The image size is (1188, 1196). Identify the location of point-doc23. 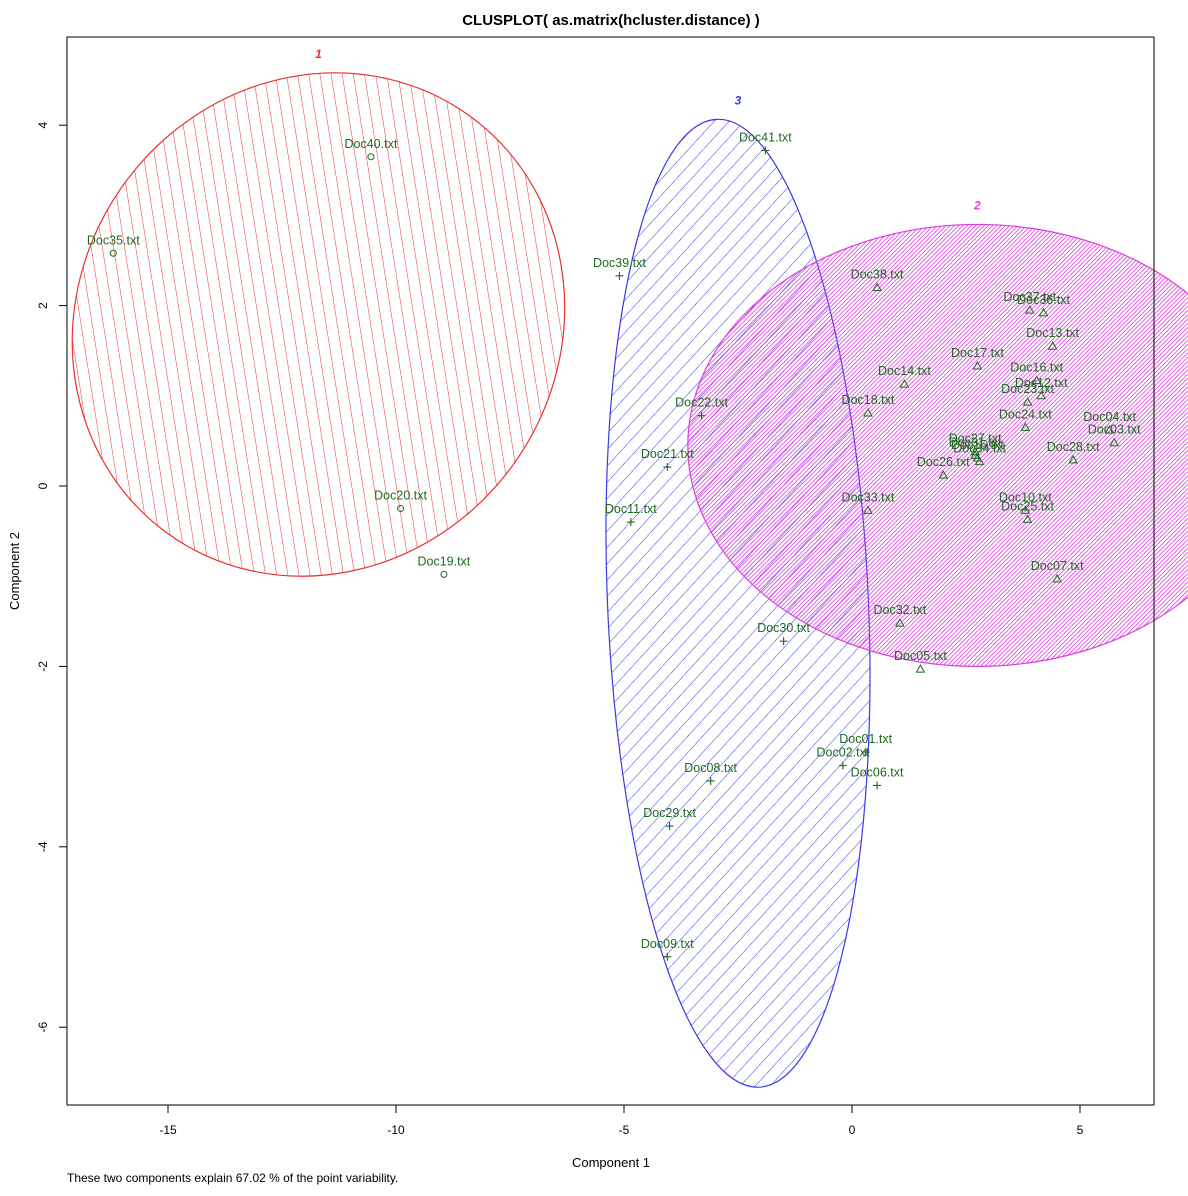
(1027, 401).